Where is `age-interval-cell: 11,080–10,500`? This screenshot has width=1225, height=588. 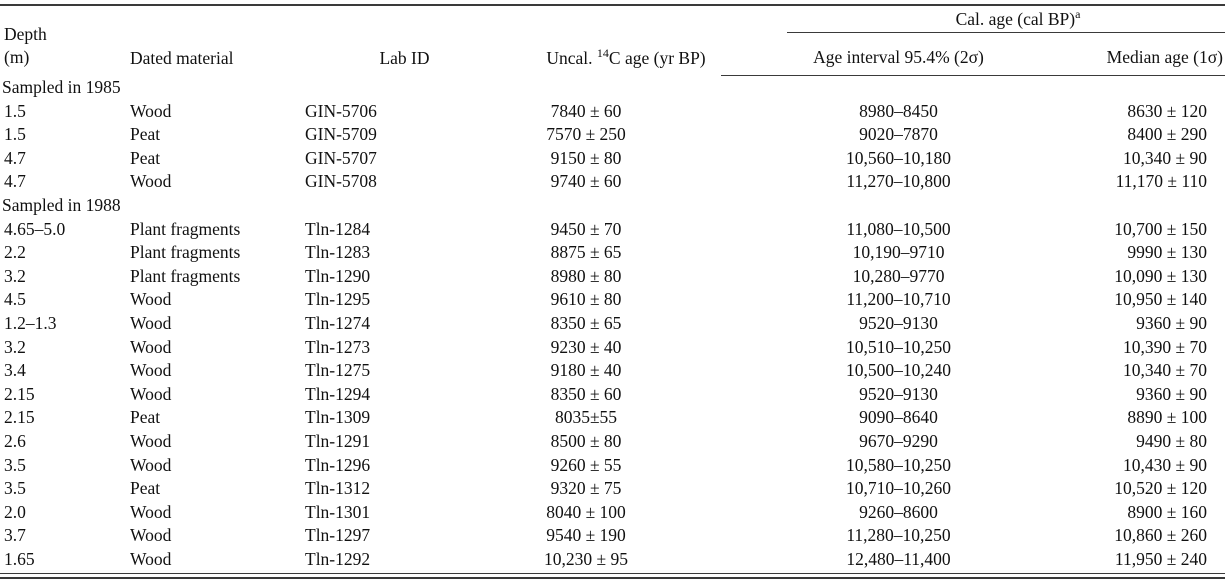 age-interval-cell: 11,080–10,500 is located at coordinates (898, 228).